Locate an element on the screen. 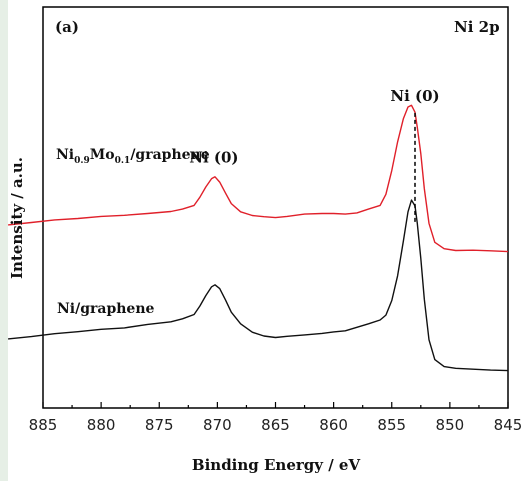  y-axis-title: Intensity / a.u. is located at coordinates (17, 218).